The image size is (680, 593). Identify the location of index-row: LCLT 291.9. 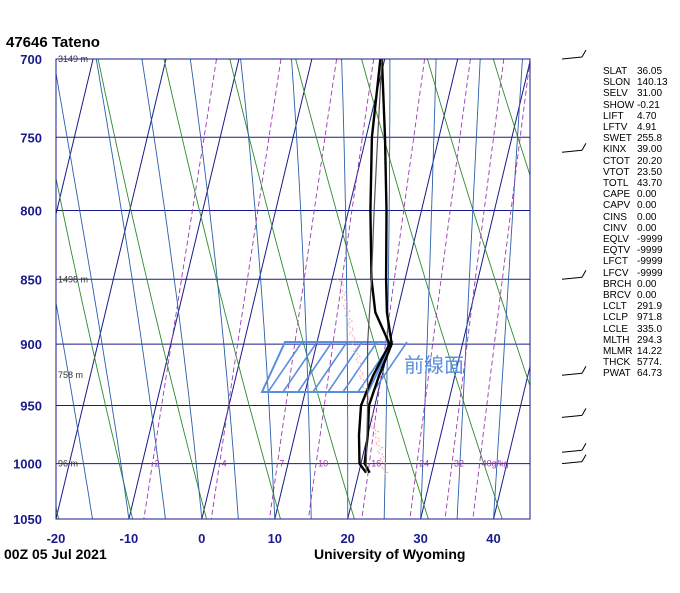
(635, 306).